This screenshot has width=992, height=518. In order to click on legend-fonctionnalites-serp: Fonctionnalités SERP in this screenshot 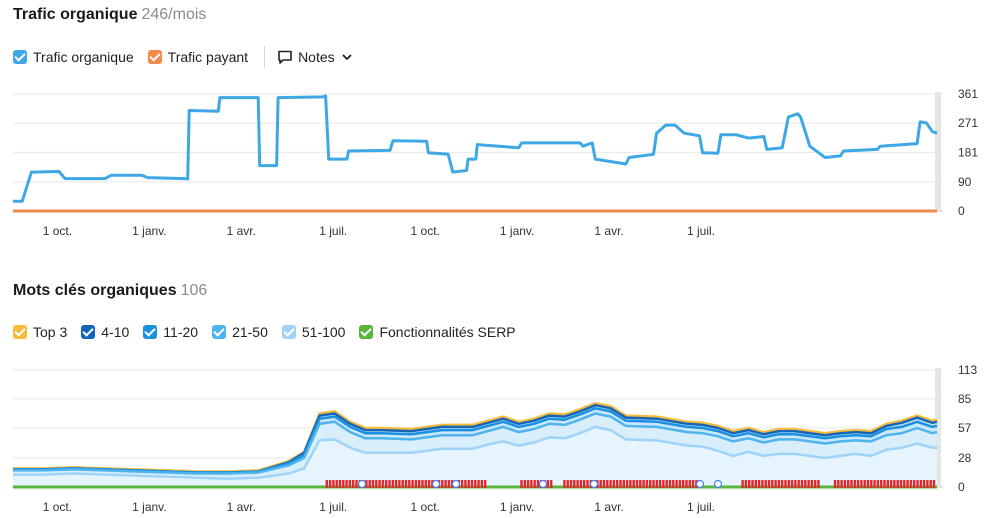, I will do `click(437, 332)`.